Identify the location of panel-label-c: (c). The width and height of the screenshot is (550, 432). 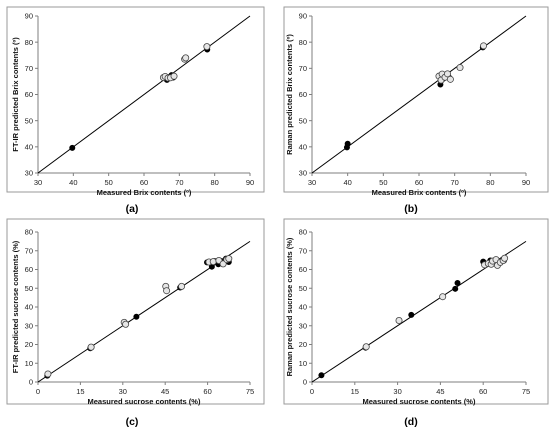
(132, 422).